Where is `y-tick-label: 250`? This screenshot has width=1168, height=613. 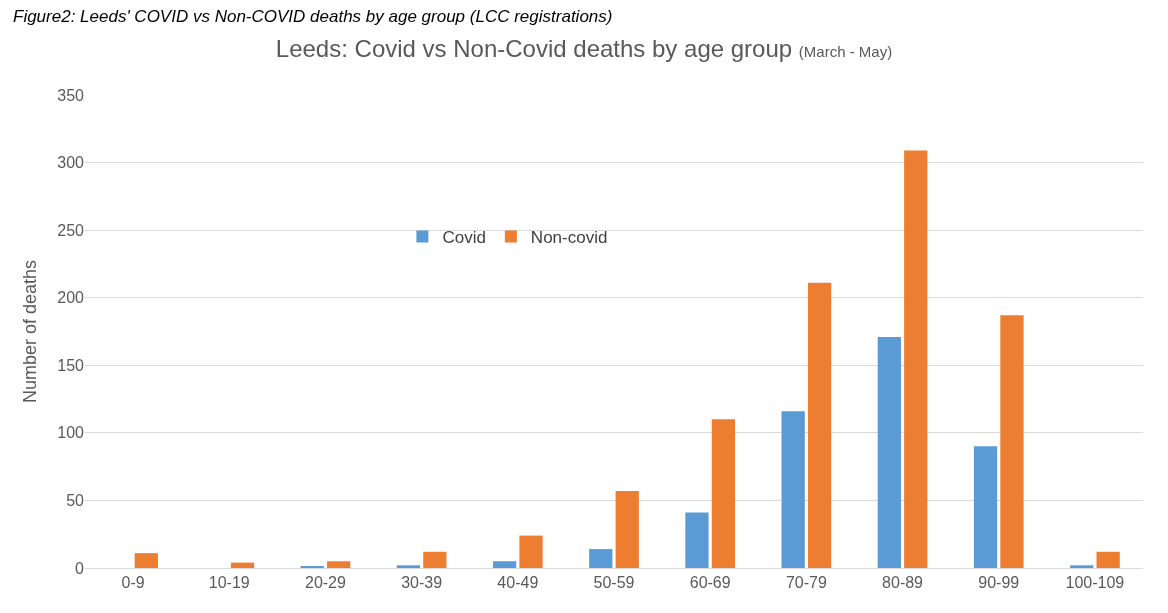 y-tick-label: 250 is located at coordinates (71, 230).